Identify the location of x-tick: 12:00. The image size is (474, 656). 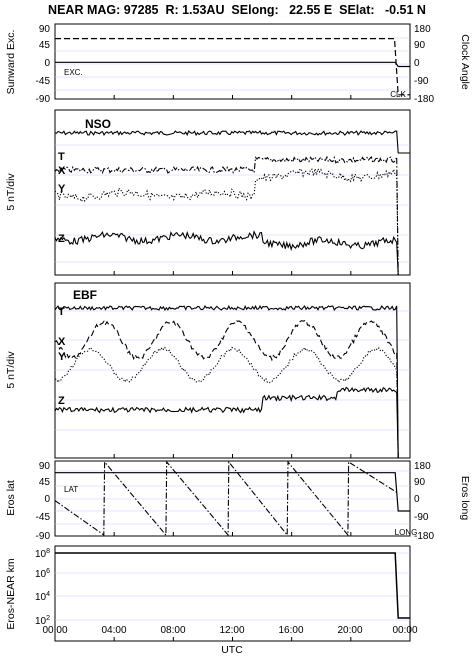
(231, 630).